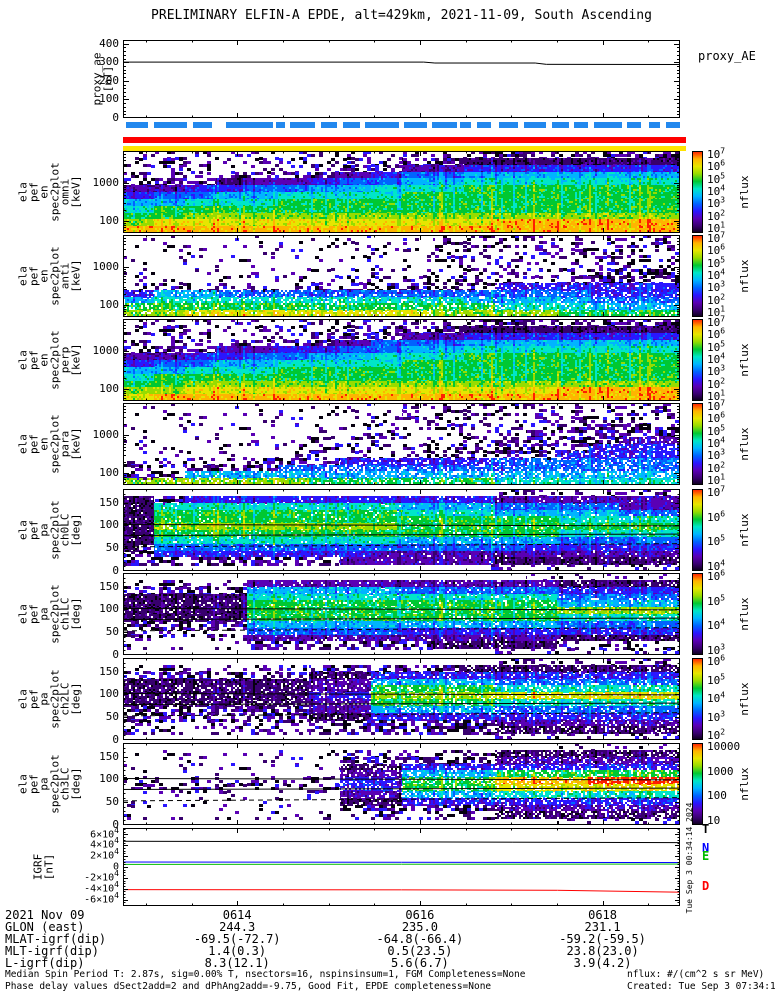 The image size is (775, 1000). What do you see at coordinates (716, 442) in the screenshot?
I see `colorbar-para-tick-label: 10⁴` at bounding box center [716, 442].